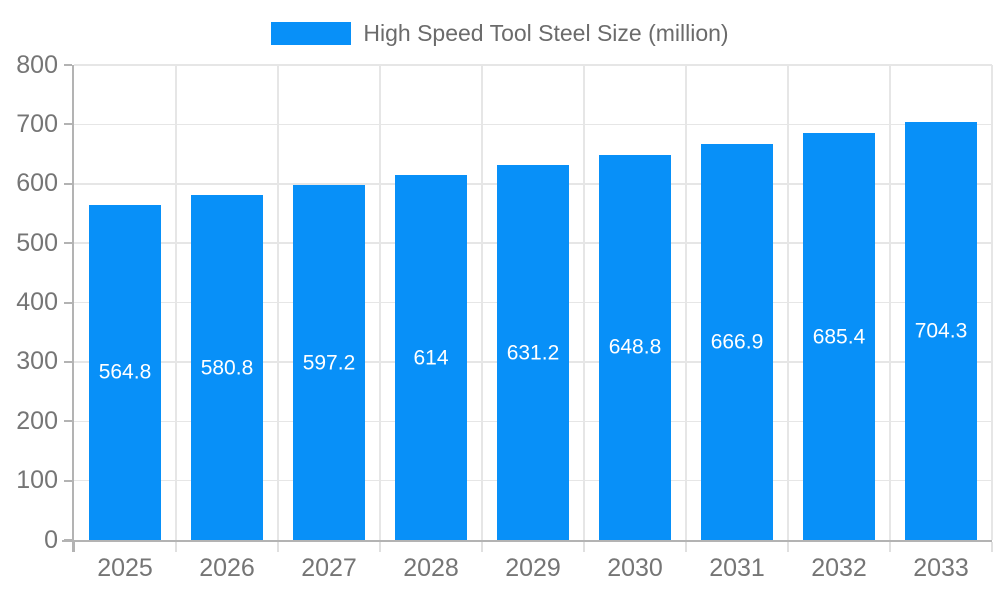 Image resolution: width=1000 pixels, height=600 pixels. I want to click on bar-value-label: 666.9, so click(737, 342).